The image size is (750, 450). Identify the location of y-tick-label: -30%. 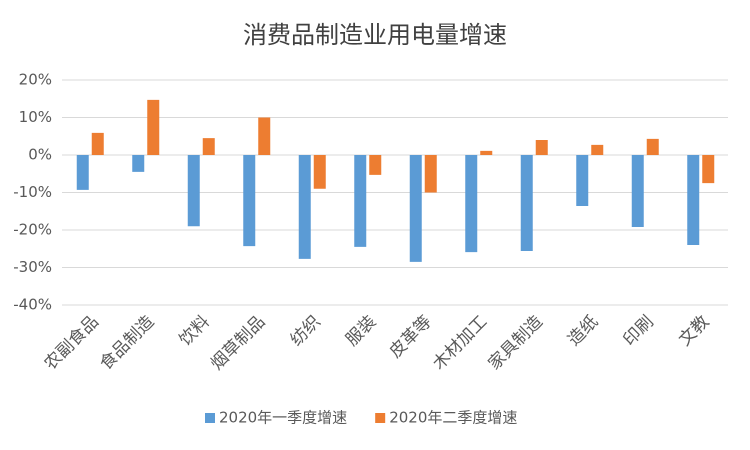
(32, 267).